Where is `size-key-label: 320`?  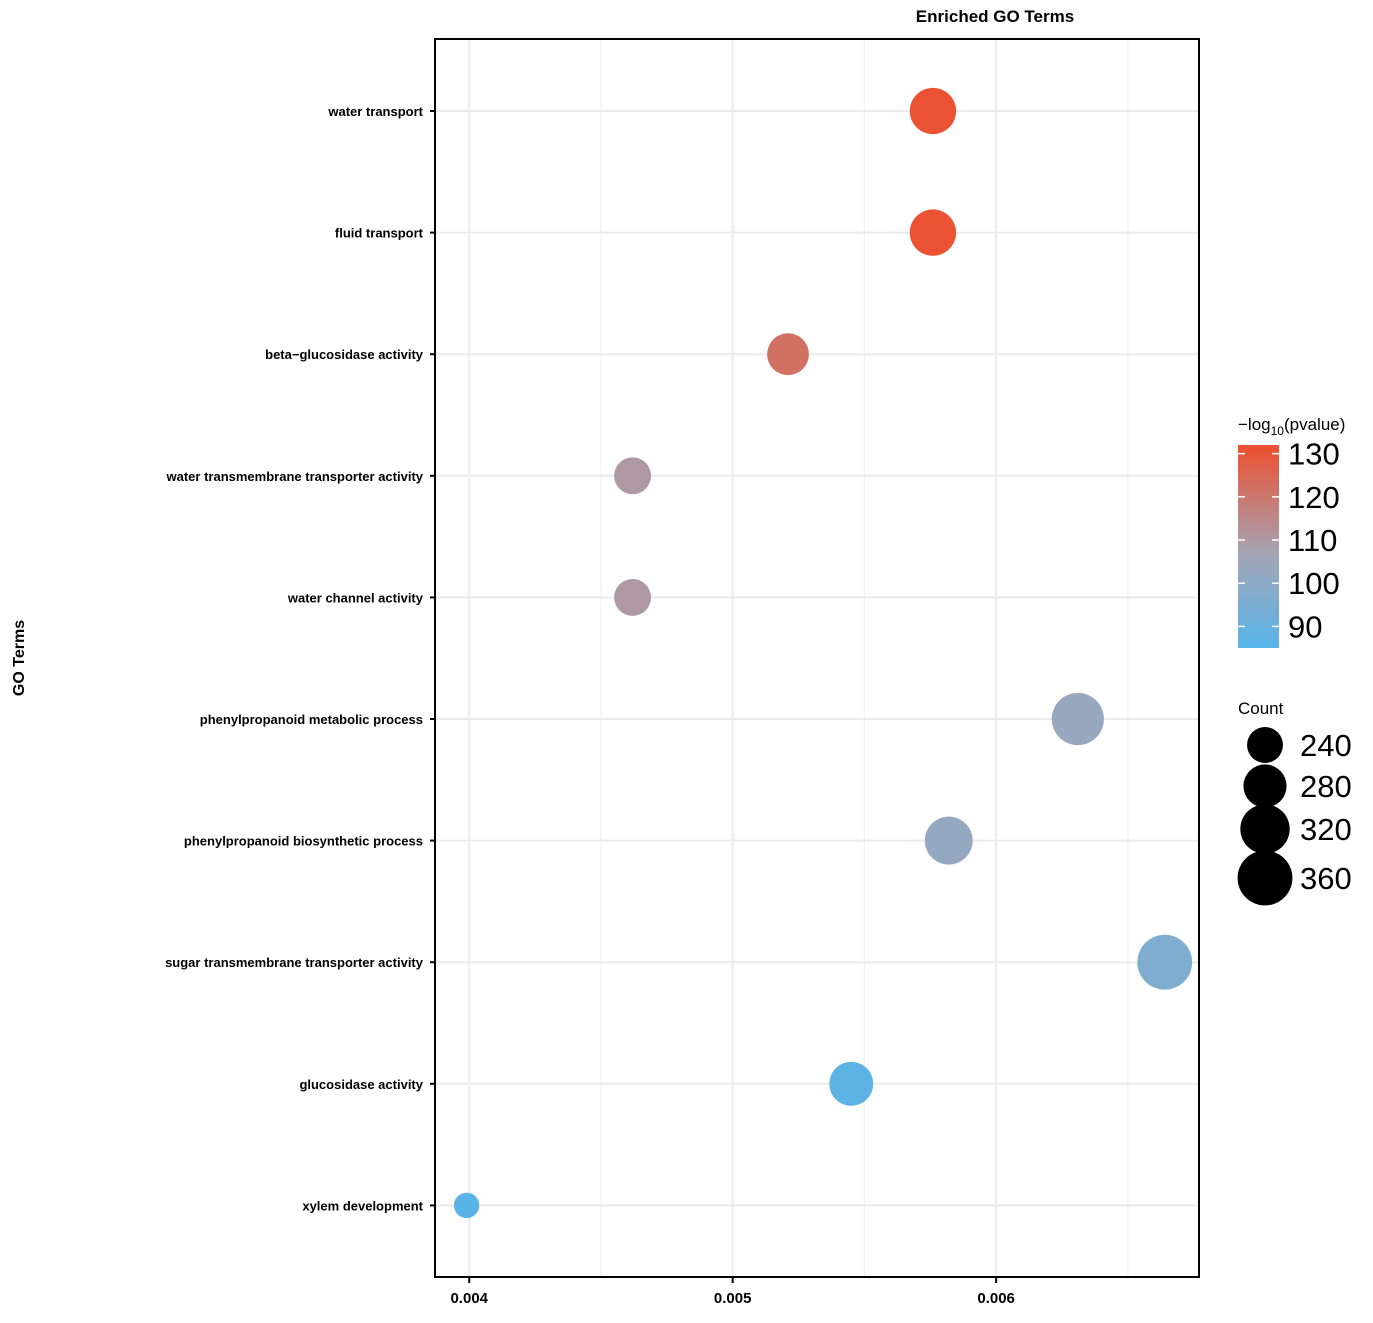 size-key-label: 320 is located at coordinates (1326, 829).